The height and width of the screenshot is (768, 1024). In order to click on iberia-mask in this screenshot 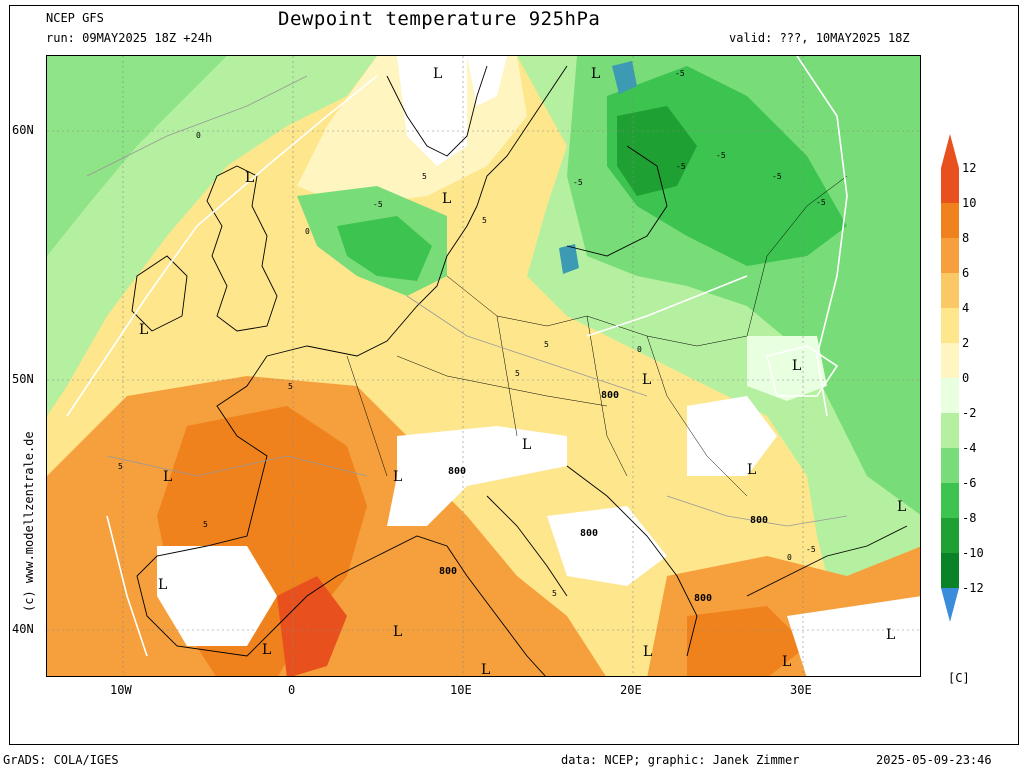, I will do `click(217, 596)`.